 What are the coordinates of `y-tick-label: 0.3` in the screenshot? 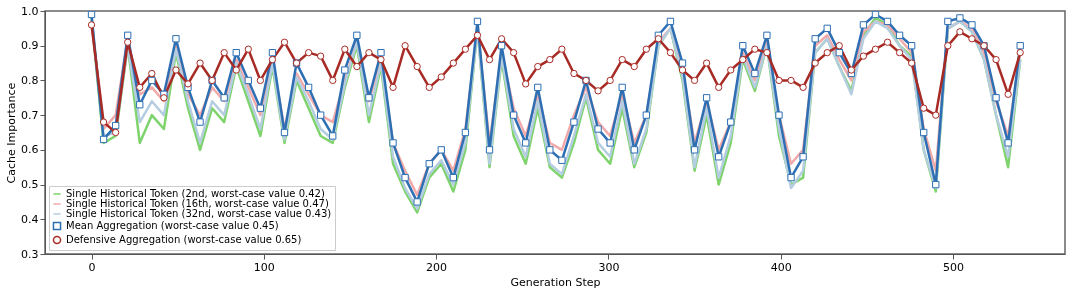 It's located at (30, 254).